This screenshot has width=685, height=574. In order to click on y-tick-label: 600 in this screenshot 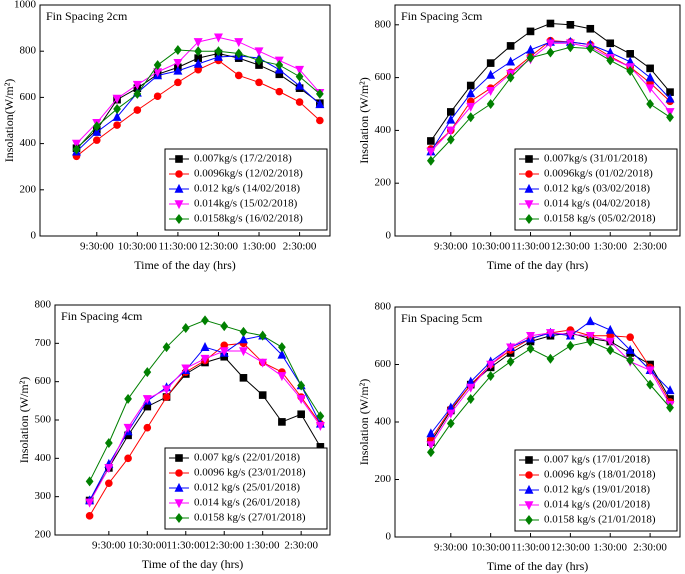, I will do `click(383, 364)`.